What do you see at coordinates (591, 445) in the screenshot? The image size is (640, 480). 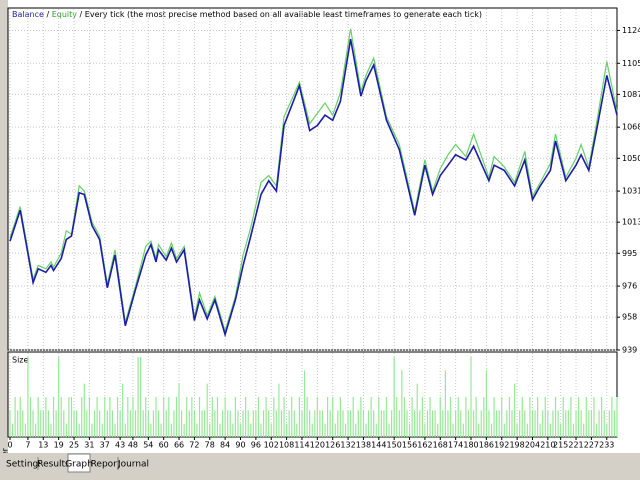 I see `x-tick-label: 227` at bounding box center [591, 445].